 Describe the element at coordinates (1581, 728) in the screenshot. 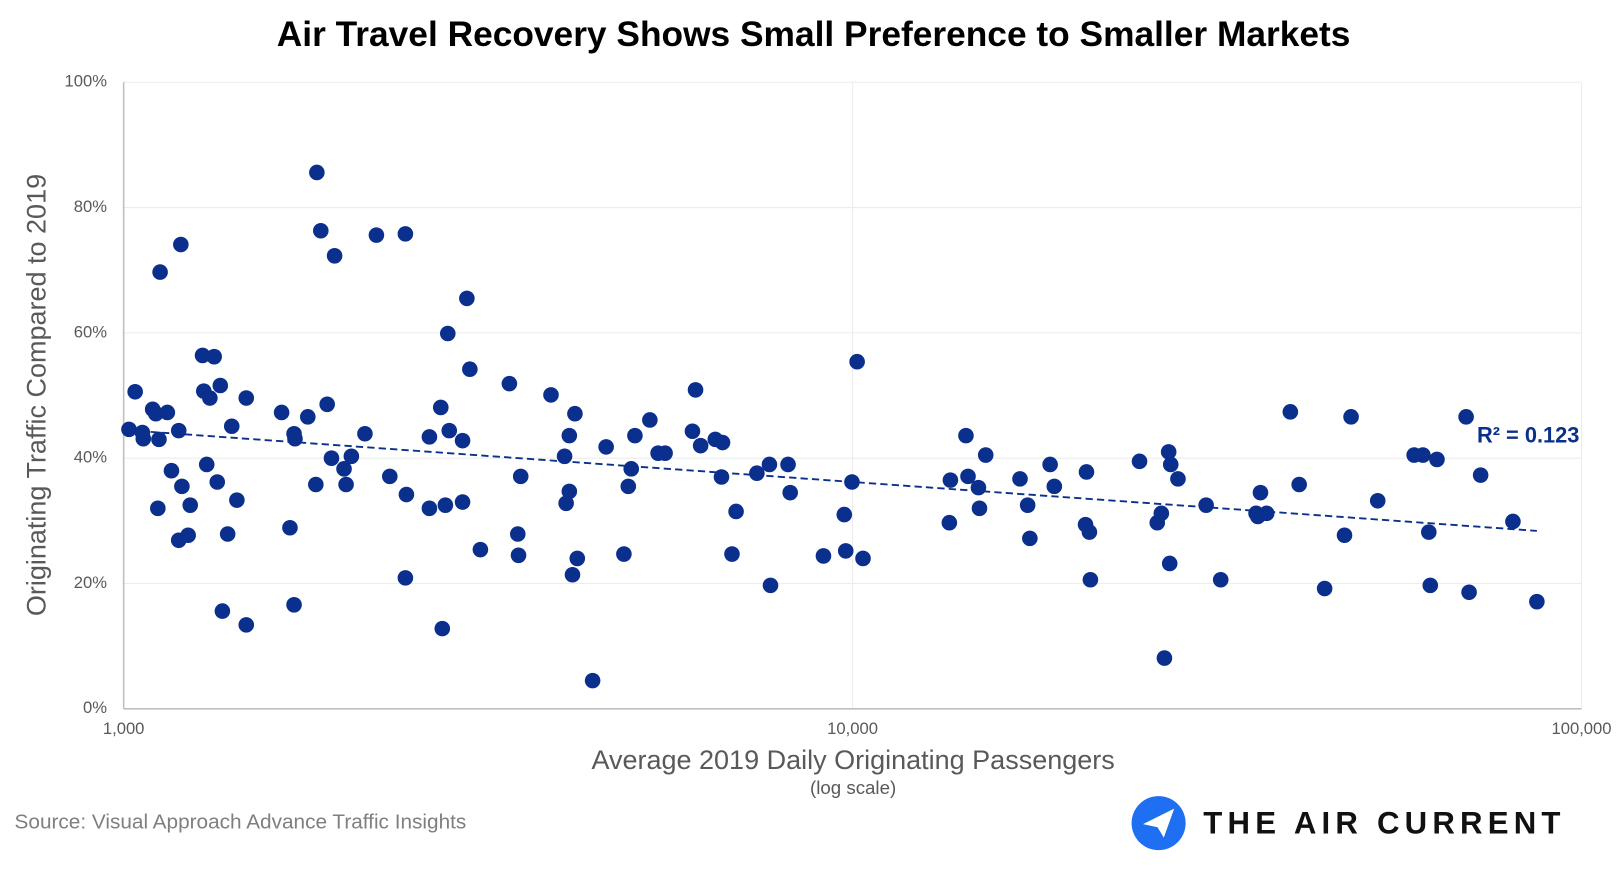

I see `x-tick-label: 100,000` at that location.